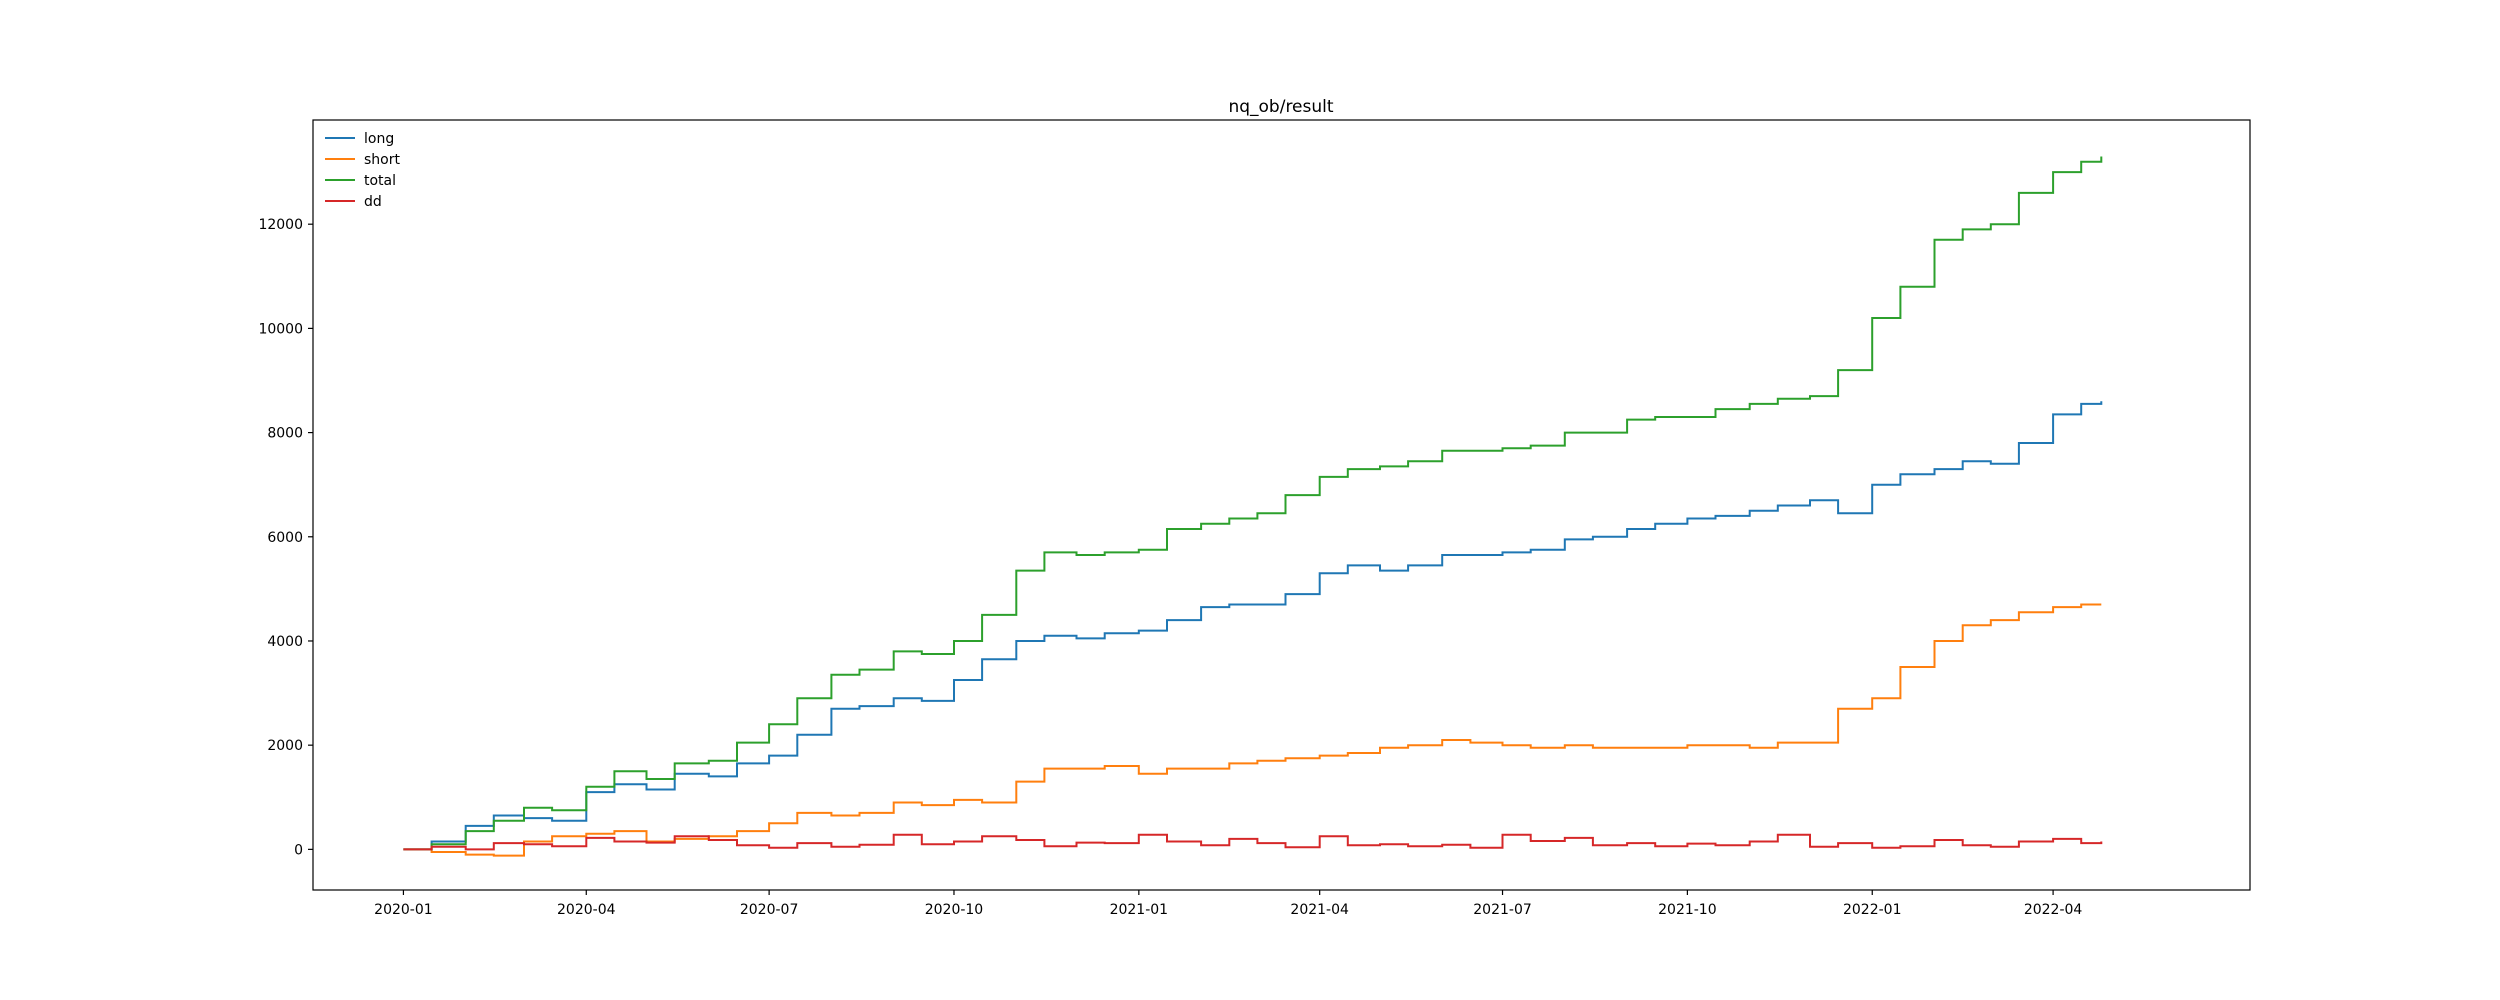  I want to click on x-tick-label: 2022-01, so click(1872, 910).